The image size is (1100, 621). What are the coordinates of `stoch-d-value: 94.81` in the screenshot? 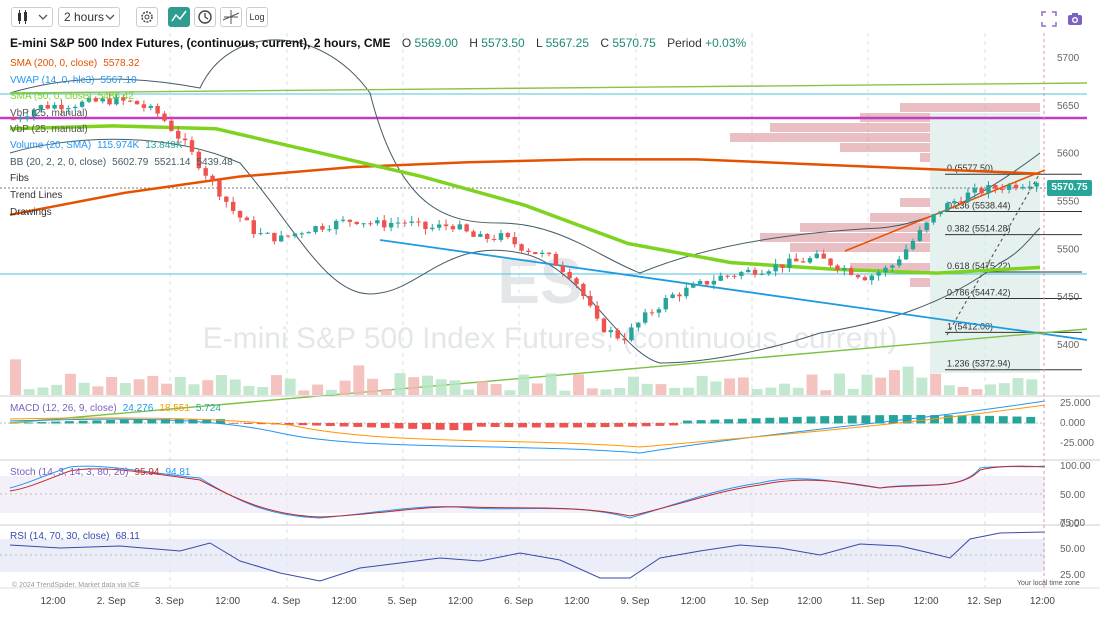 It's located at (178, 472).